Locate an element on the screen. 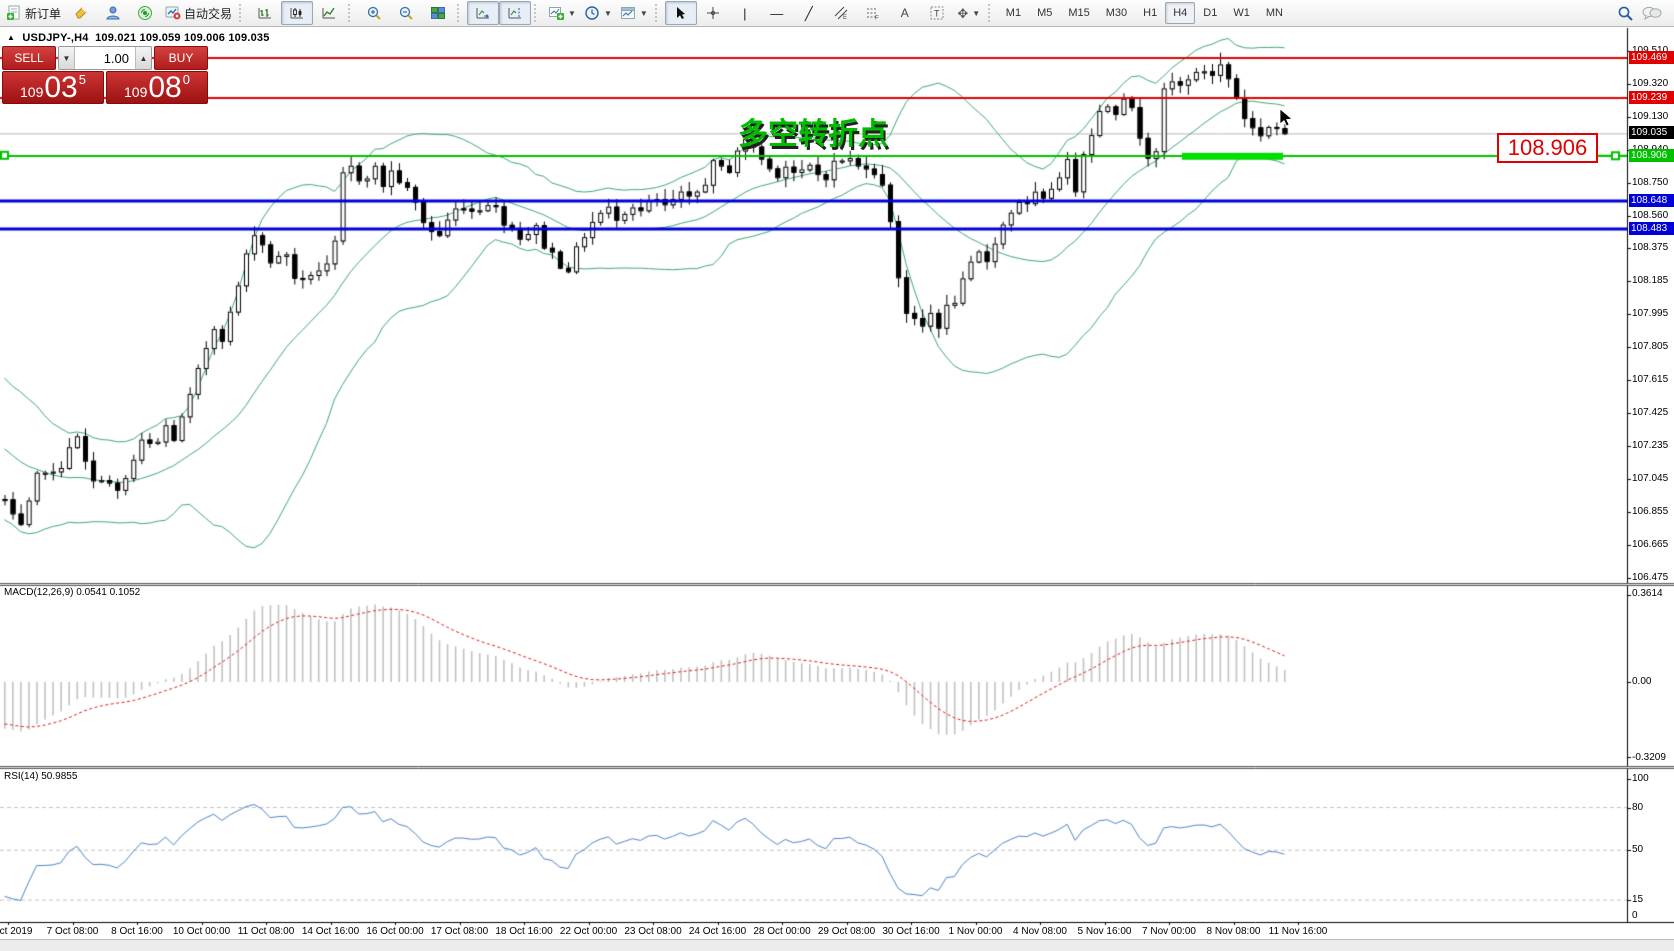  price-tick-label: 107.615 is located at coordinates (1650, 379).